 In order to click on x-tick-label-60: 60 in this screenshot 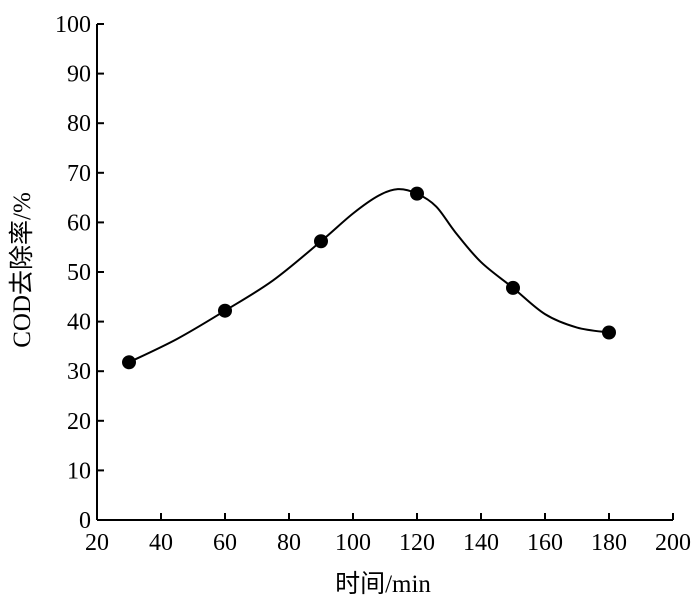, I will do `click(225, 543)`.